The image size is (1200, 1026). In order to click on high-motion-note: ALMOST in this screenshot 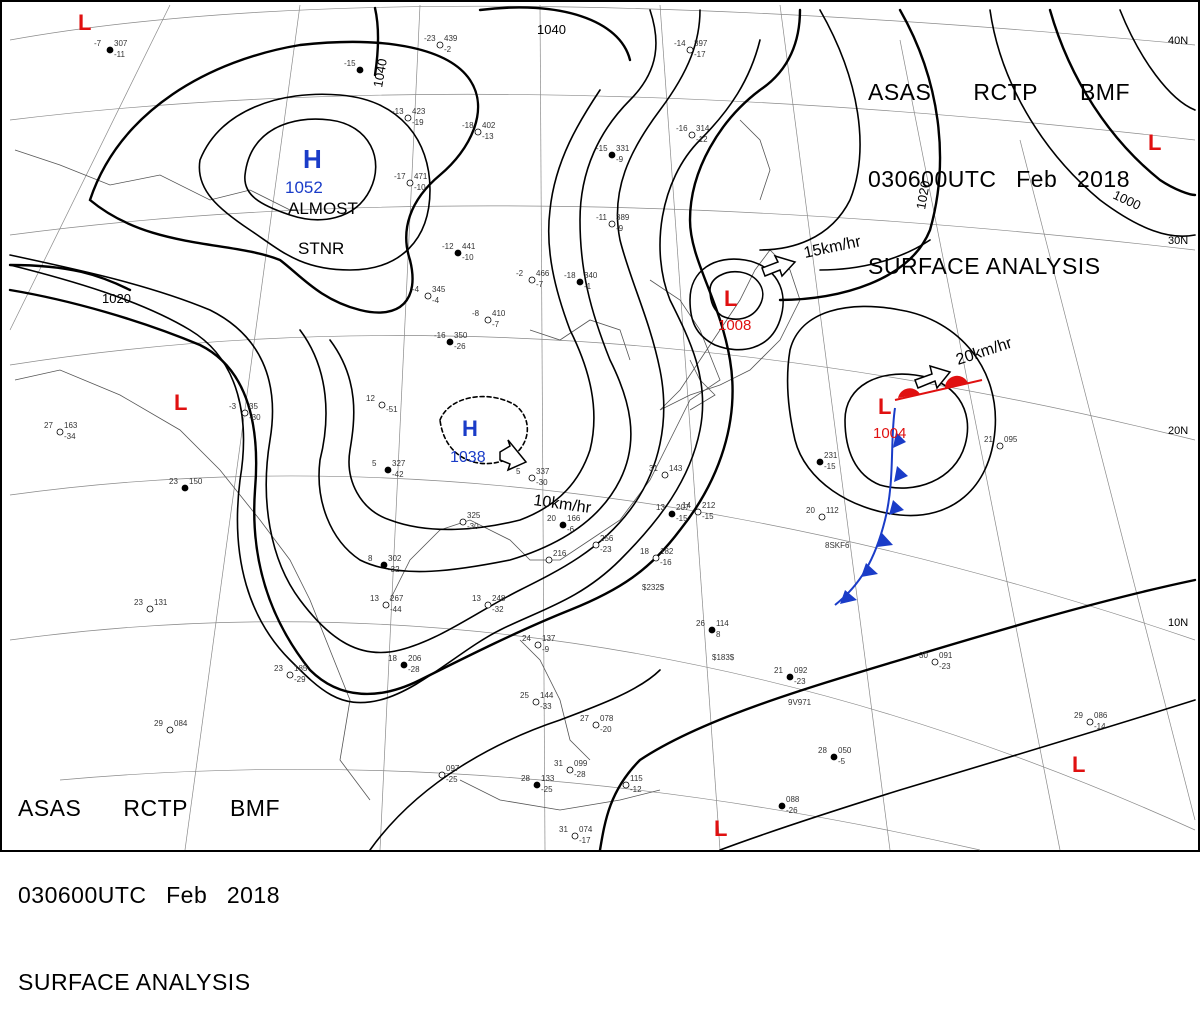, I will do `click(323, 208)`.